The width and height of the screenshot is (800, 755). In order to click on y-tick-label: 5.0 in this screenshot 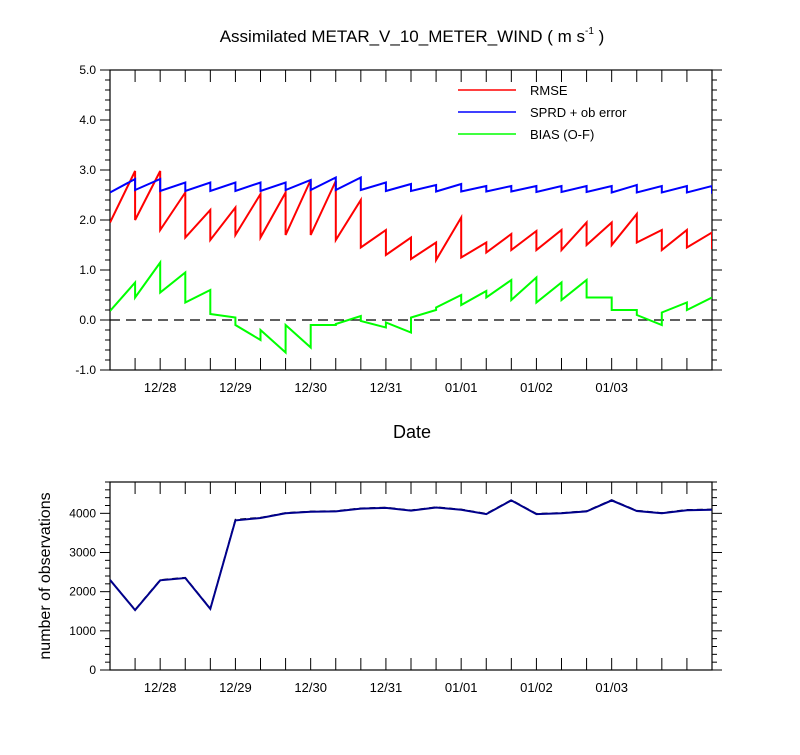, I will do `click(87, 70)`.